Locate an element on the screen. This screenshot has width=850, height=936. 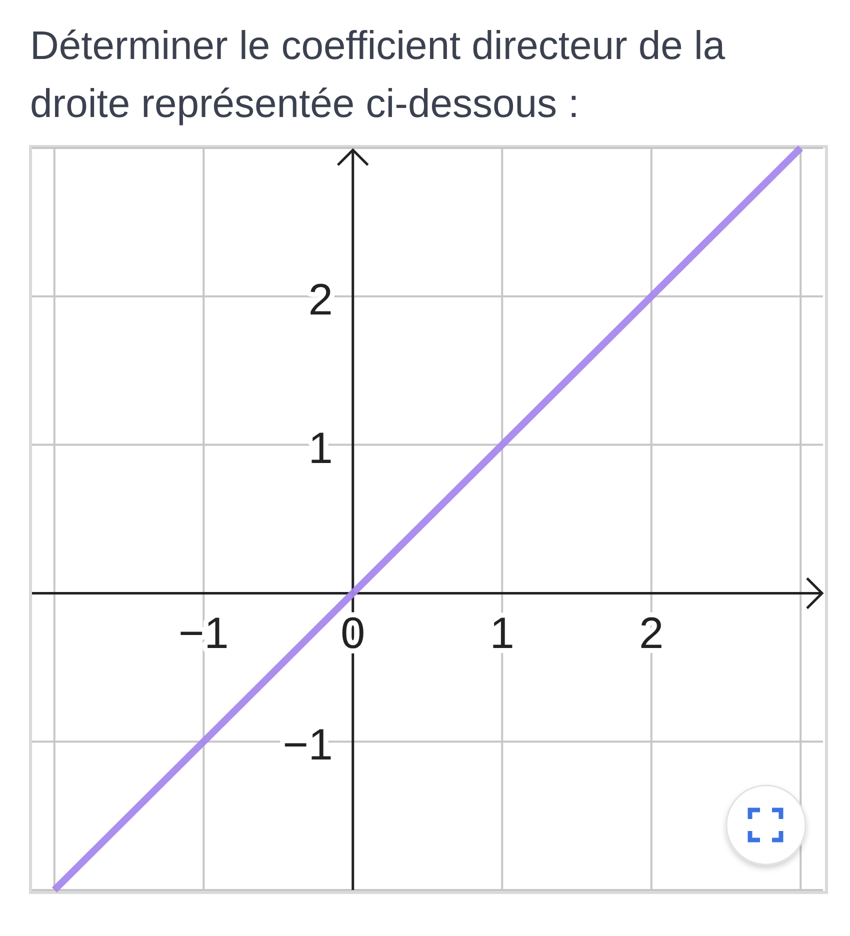
chart-title: Déterminer le coefficient directeur de la droite représentée ci-dessous : is located at coordinates (378, 75).